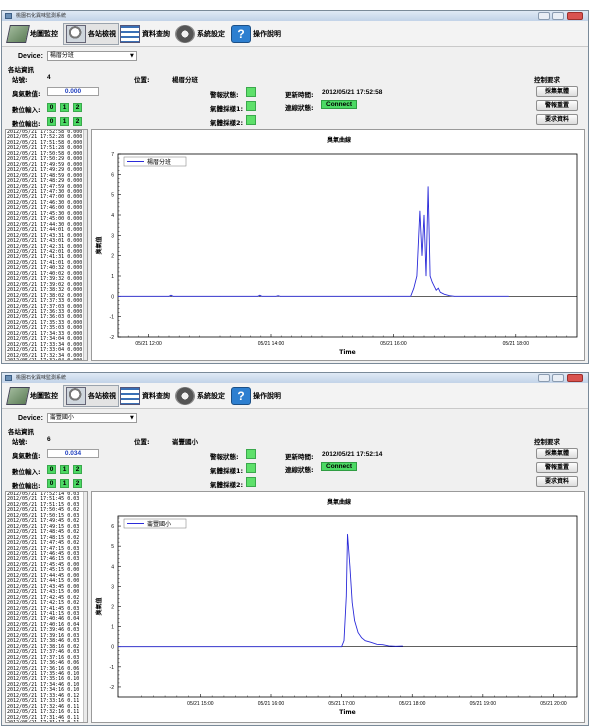 This screenshot has width=590, height=726. Describe the element at coordinates (43, 526) in the screenshot. I see `log-row: 2012/05/21 17:49:15 0.03` at that location.